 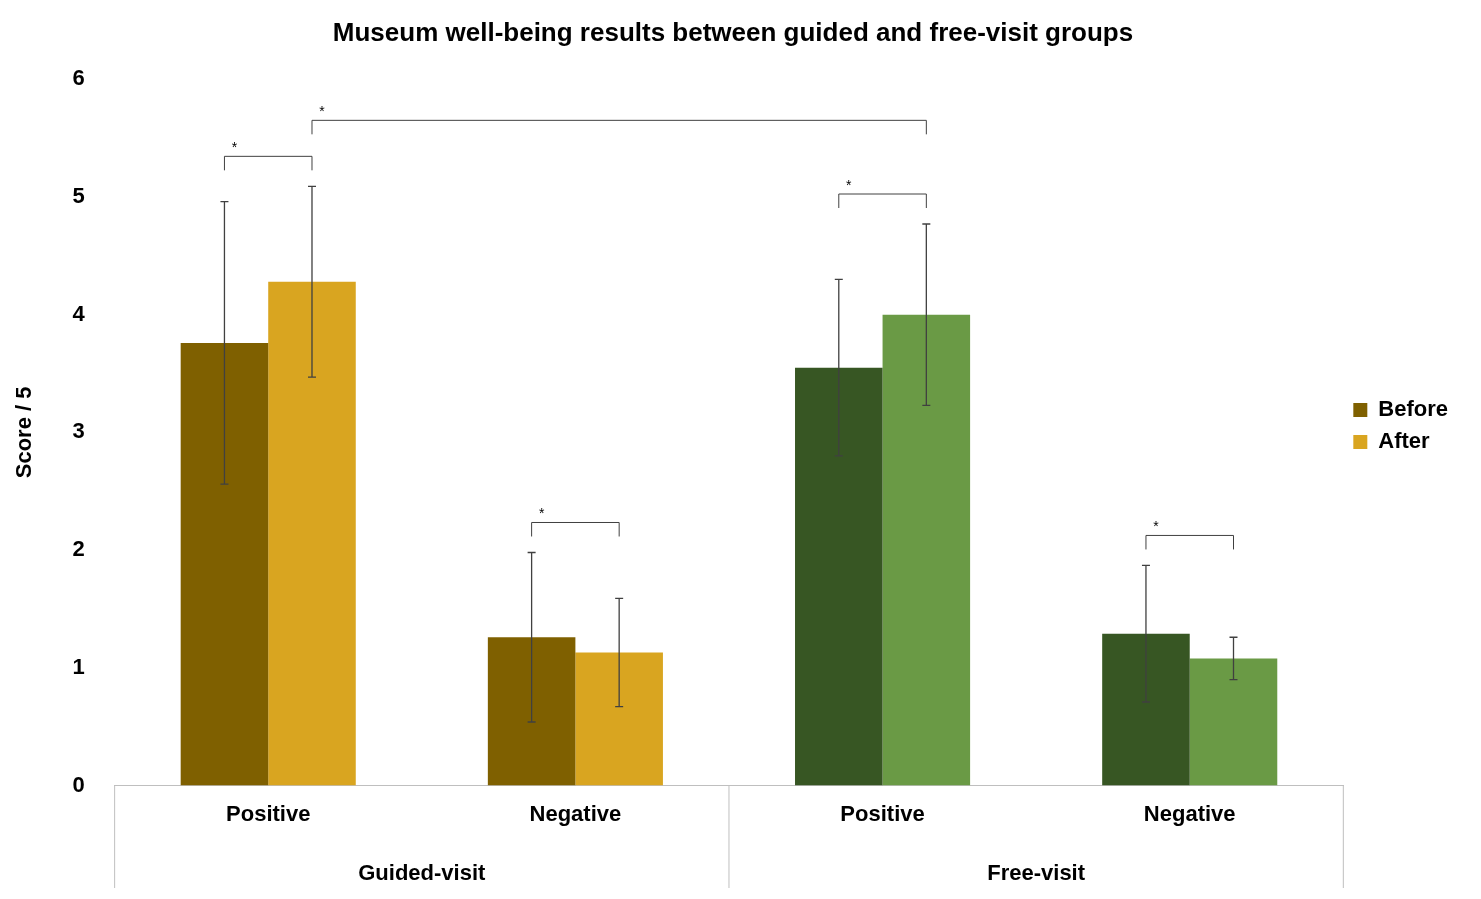 I want to click on text: Guided-visit, so click(x=422, y=873).